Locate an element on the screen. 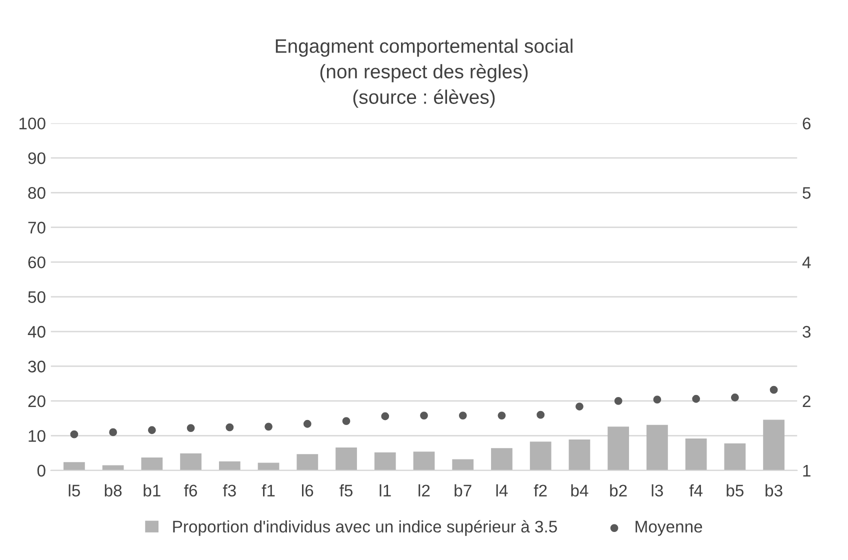  y2-tick-label: 1 is located at coordinates (806, 470).